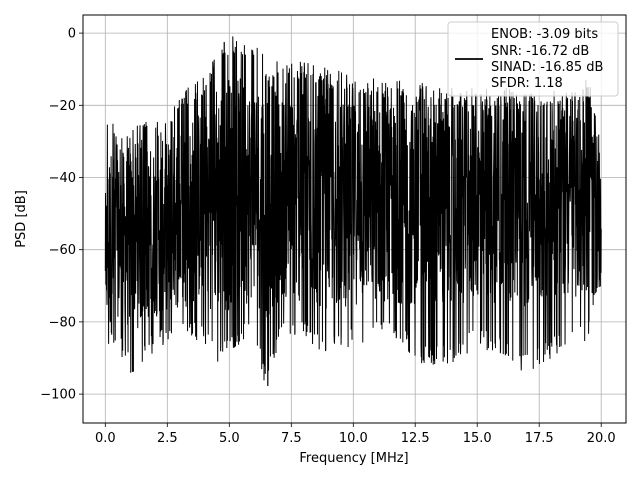 This screenshot has height=480, width=640. Describe the element at coordinates (353, 458) in the screenshot. I see `x-axis-label: Frequency [MHz]` at that location.